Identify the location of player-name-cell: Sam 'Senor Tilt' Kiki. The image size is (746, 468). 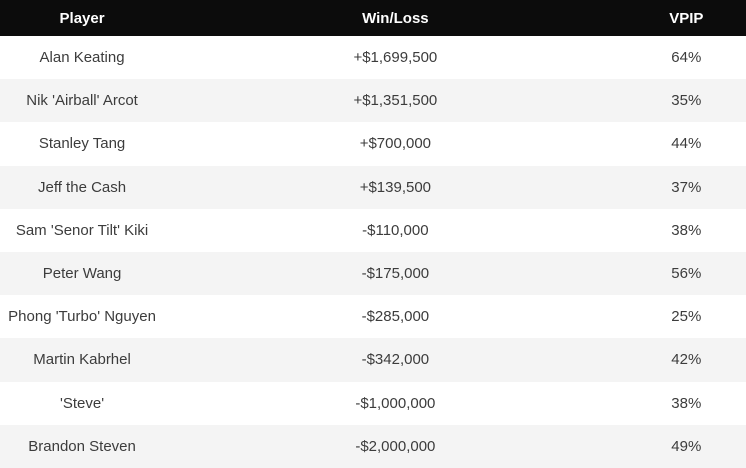
(82, 230).